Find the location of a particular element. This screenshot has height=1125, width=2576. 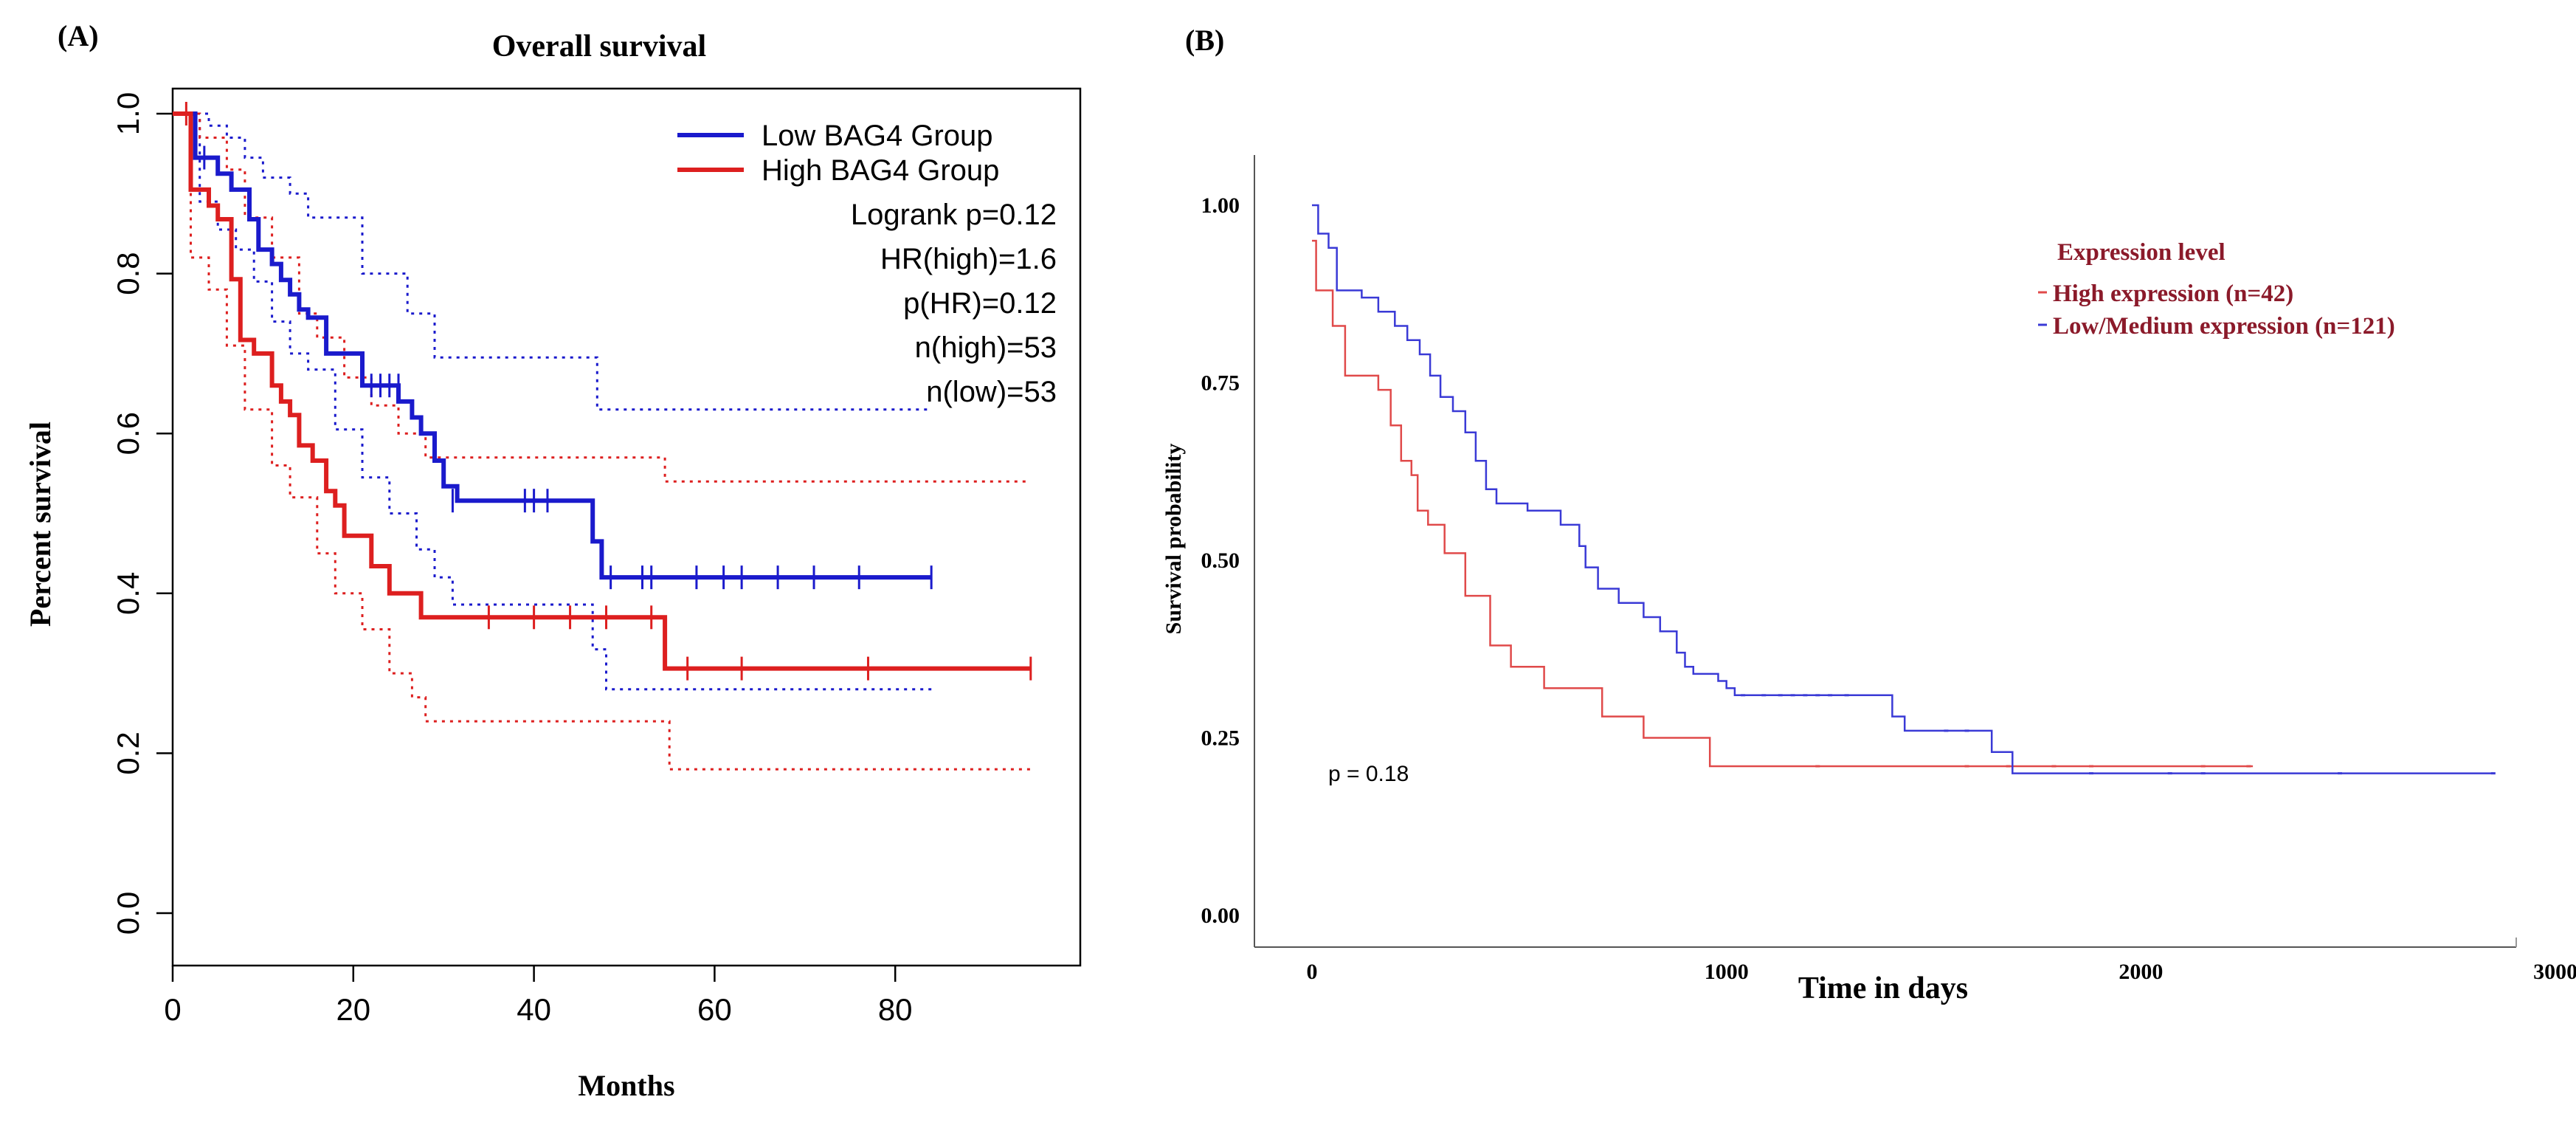

y-tick-label: 0.2 is located at coordinates (128, 753).